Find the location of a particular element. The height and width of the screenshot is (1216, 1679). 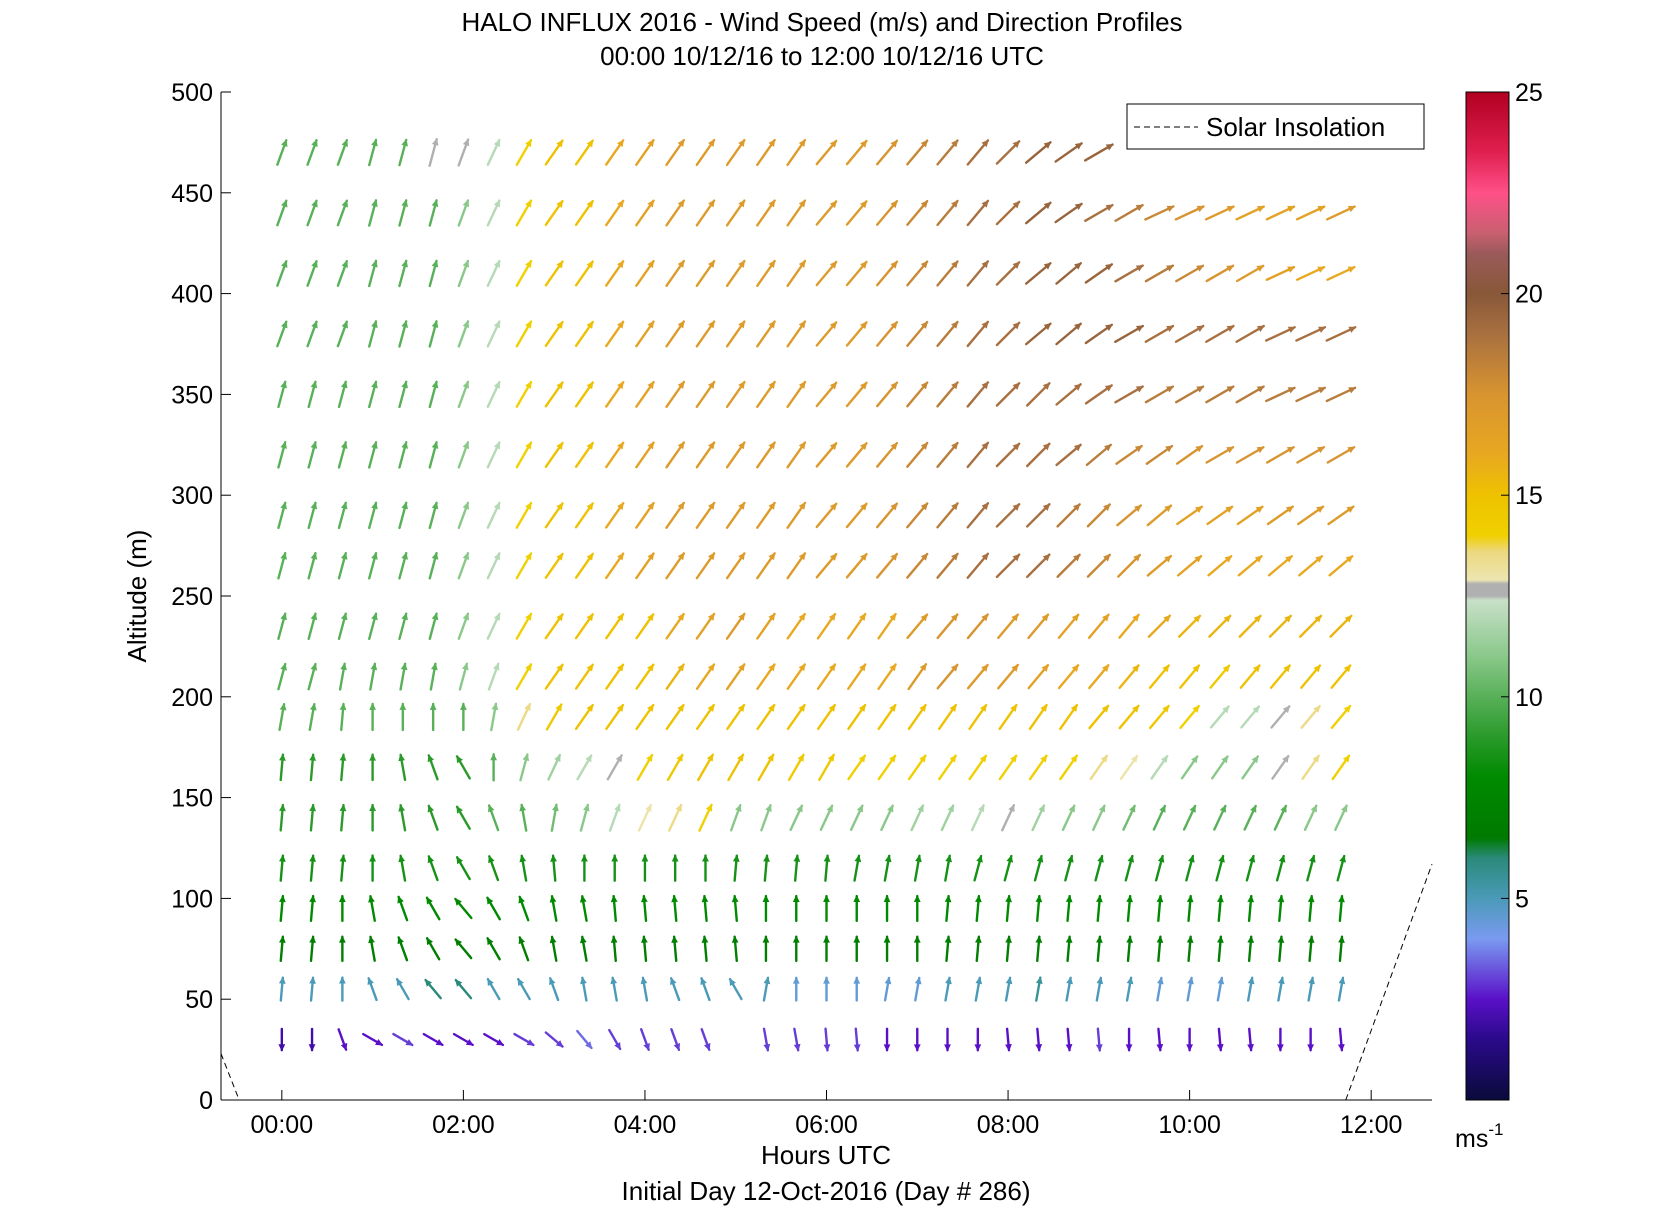

y-tick-label: 350 is located at coordinates (192, 395).